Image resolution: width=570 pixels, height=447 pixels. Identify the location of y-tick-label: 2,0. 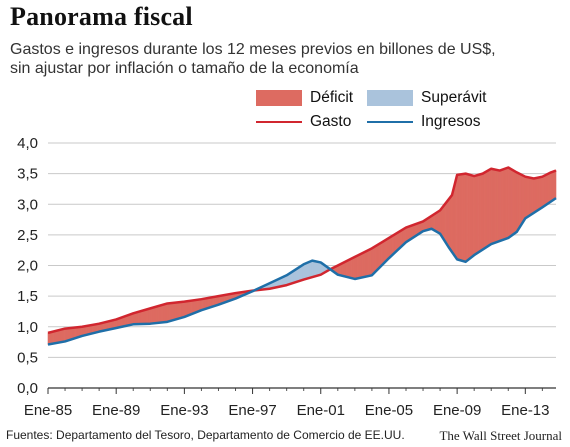
(27, 266).